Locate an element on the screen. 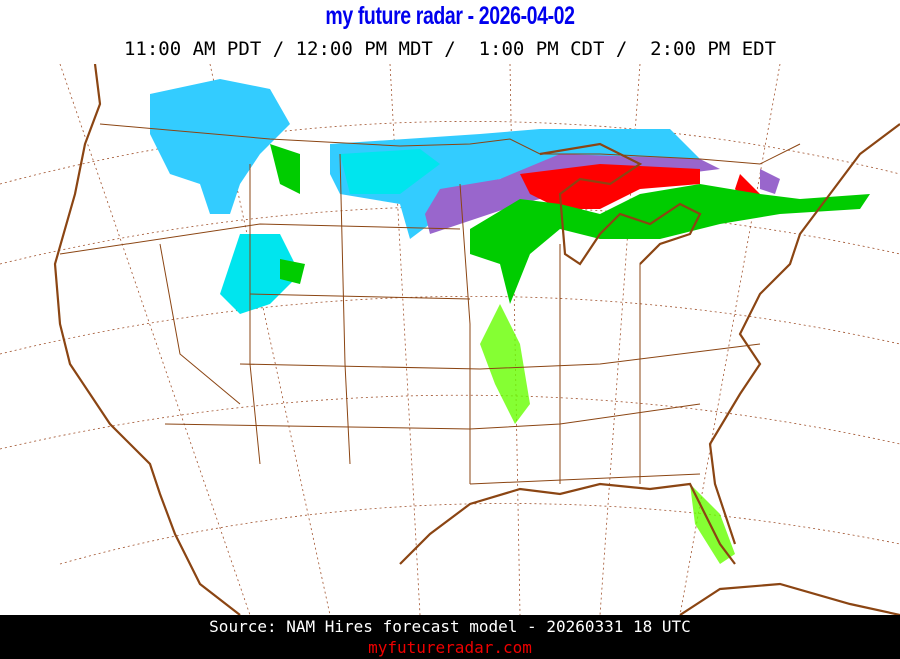  rain-area-florida is located at coordinates (712, 524).